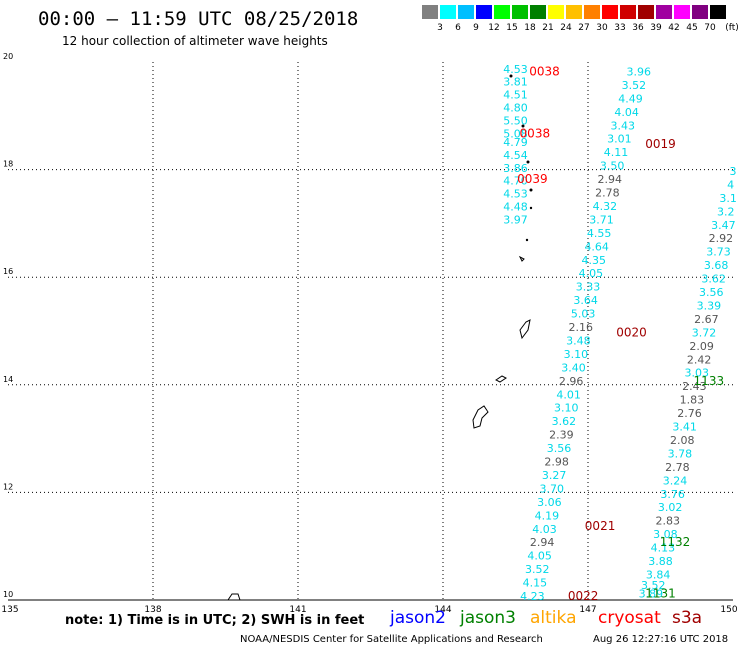  Describe the element at coordinates (9, 610) in the screenshot. I see `lon-tick-label: 135` at that location.